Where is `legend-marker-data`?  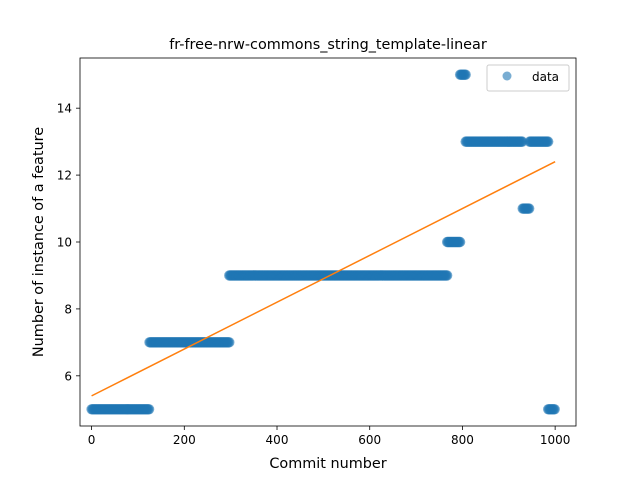
legend-marker-data is located at coordinates (507, 76).